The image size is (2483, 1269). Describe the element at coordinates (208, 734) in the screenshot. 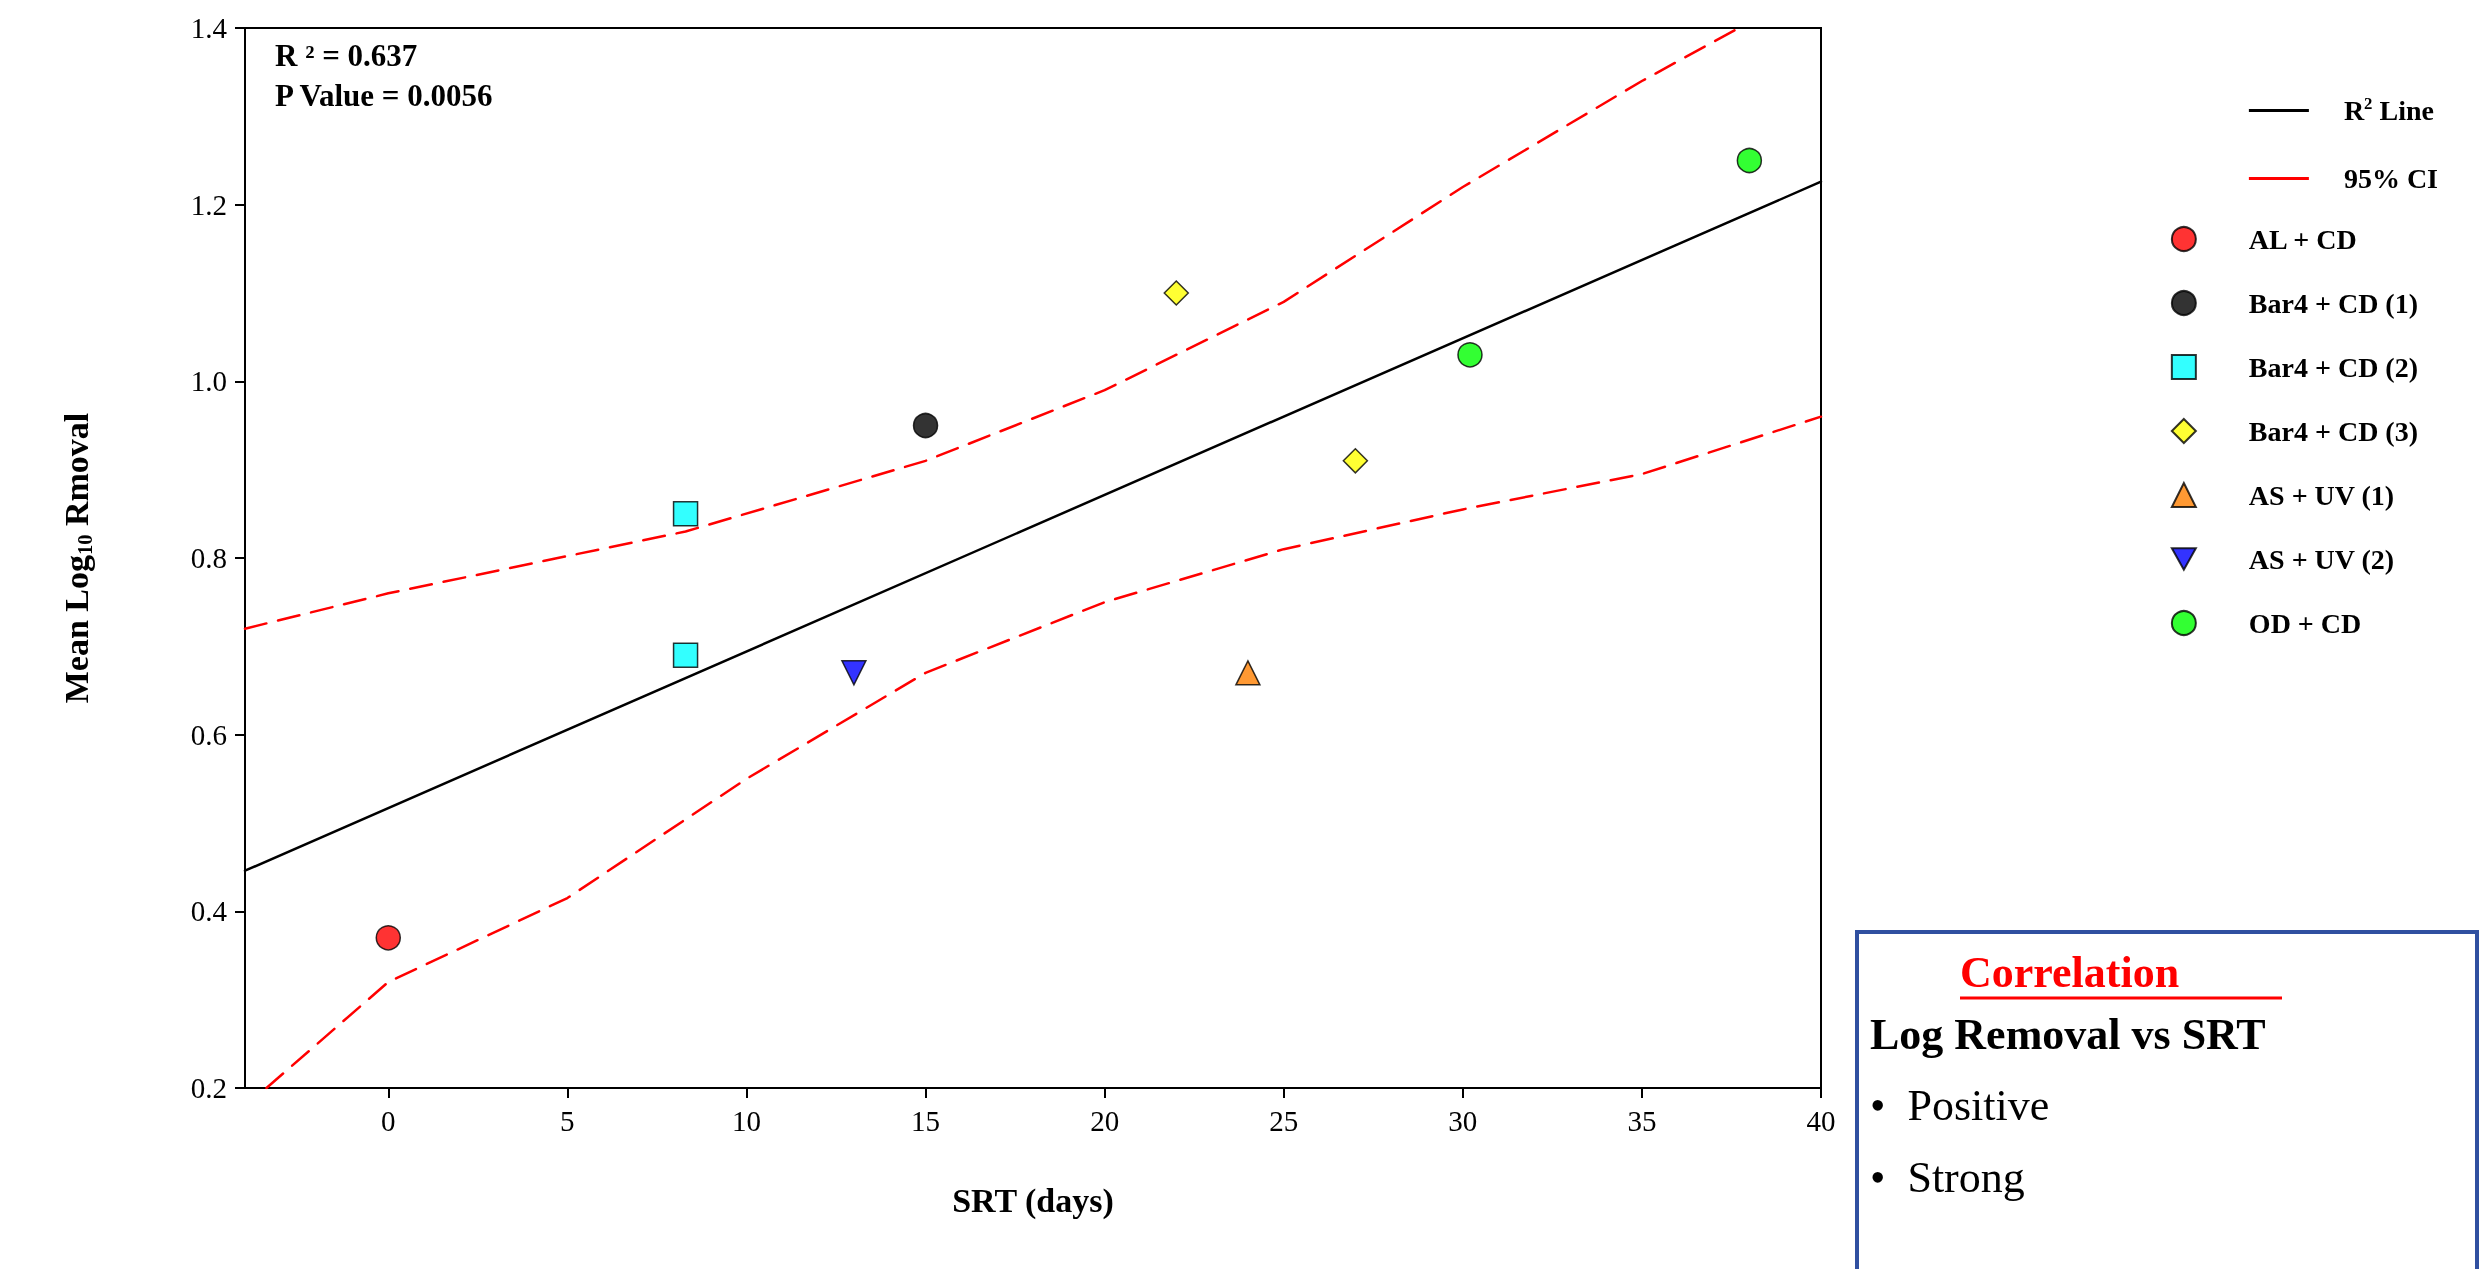

I see `y-tick-label: 0.6` at that location.